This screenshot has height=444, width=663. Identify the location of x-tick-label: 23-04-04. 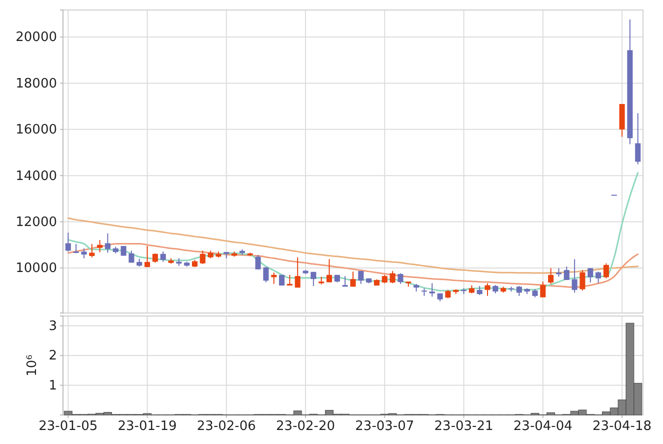
(542, 426).